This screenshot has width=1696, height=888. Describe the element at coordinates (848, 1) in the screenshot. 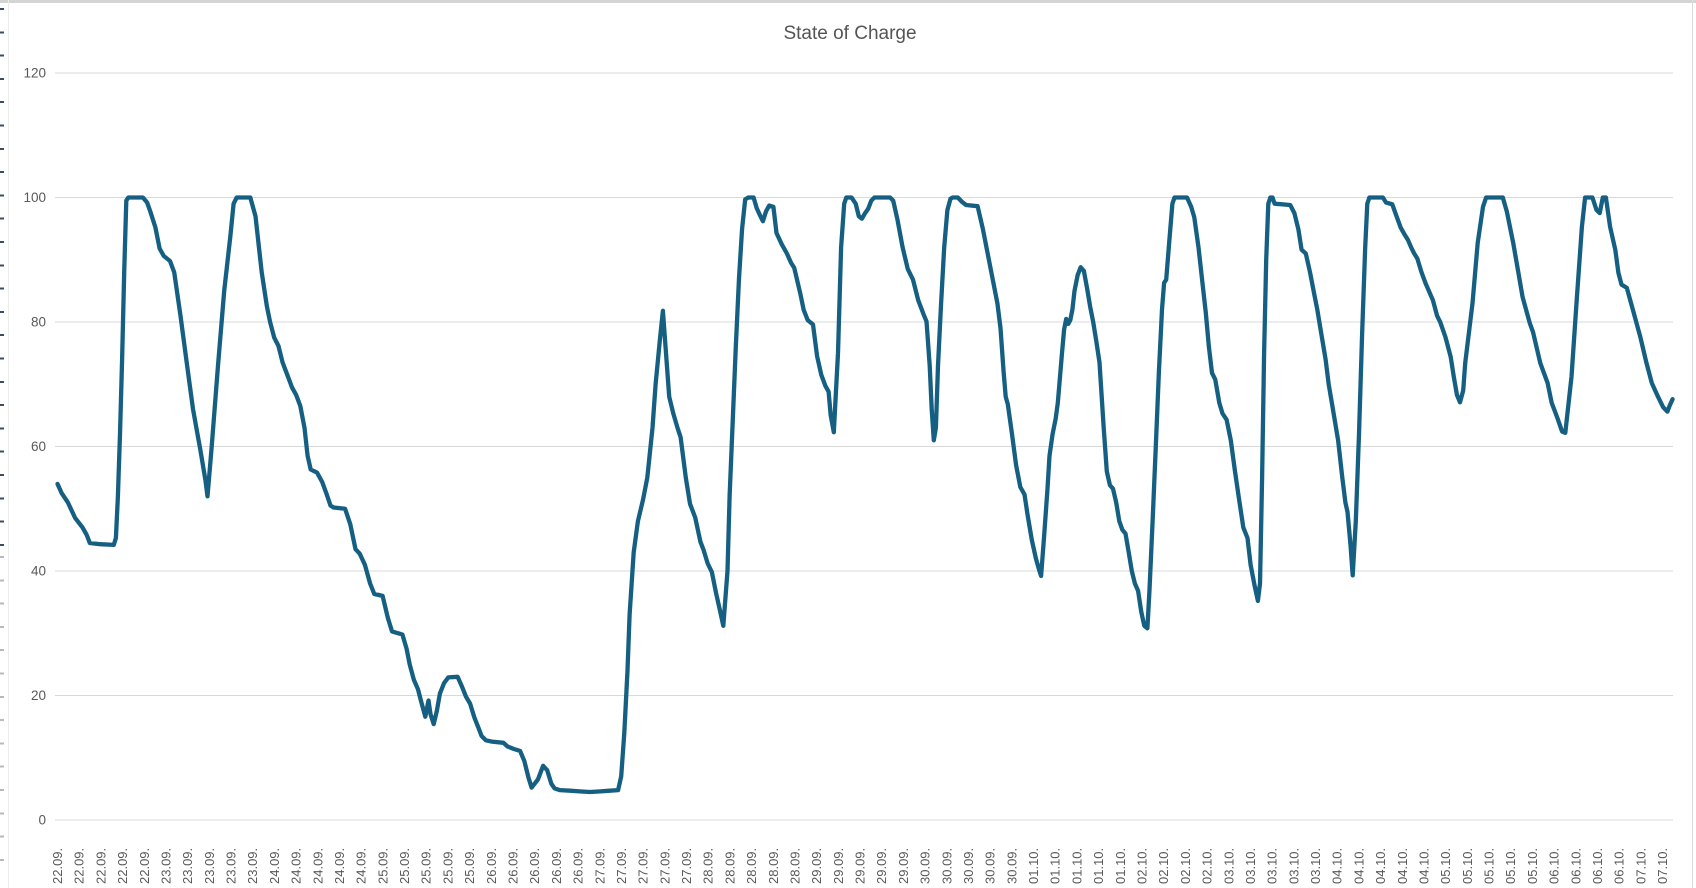

I see `screenshot-top-edge` at that location.